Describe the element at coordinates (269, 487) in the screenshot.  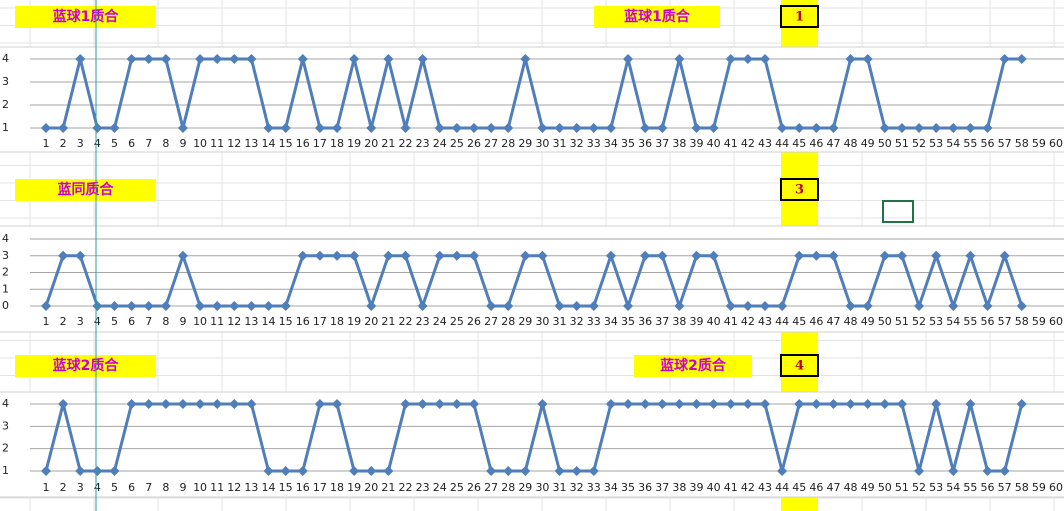
I see `x-tick-label: 14` at that location.